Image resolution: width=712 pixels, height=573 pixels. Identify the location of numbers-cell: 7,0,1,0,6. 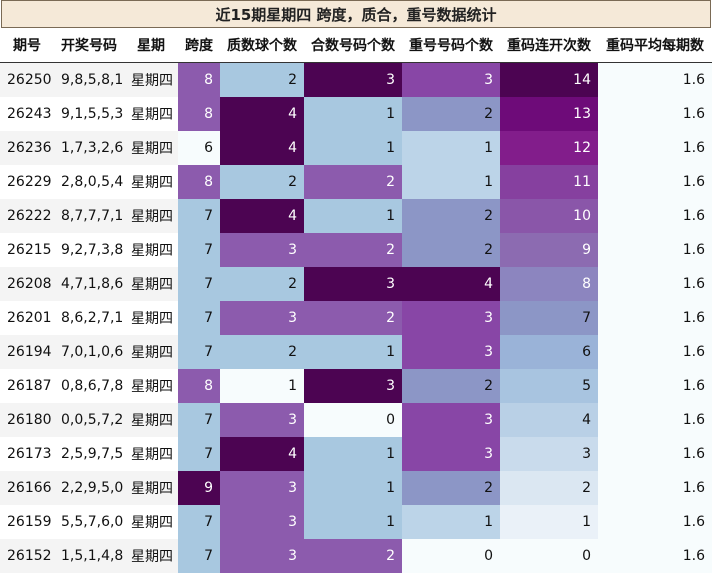
(89, 352).